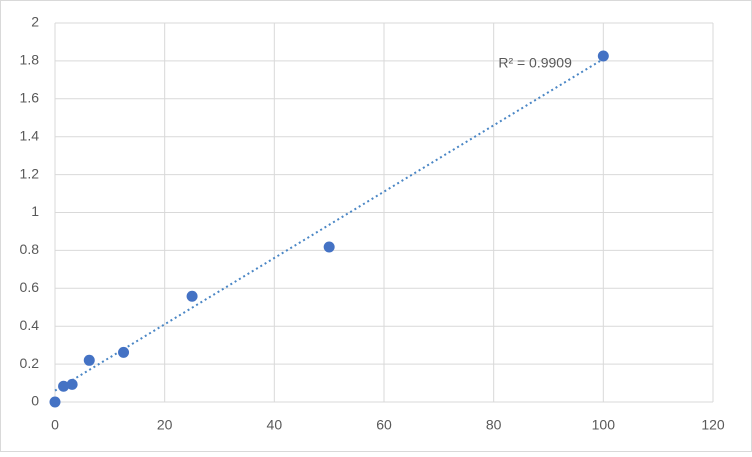  What do you see at coordinates (35, 401) in the screenshot?
I see `y-tick-label: 0` at bounding box center [35, 401].